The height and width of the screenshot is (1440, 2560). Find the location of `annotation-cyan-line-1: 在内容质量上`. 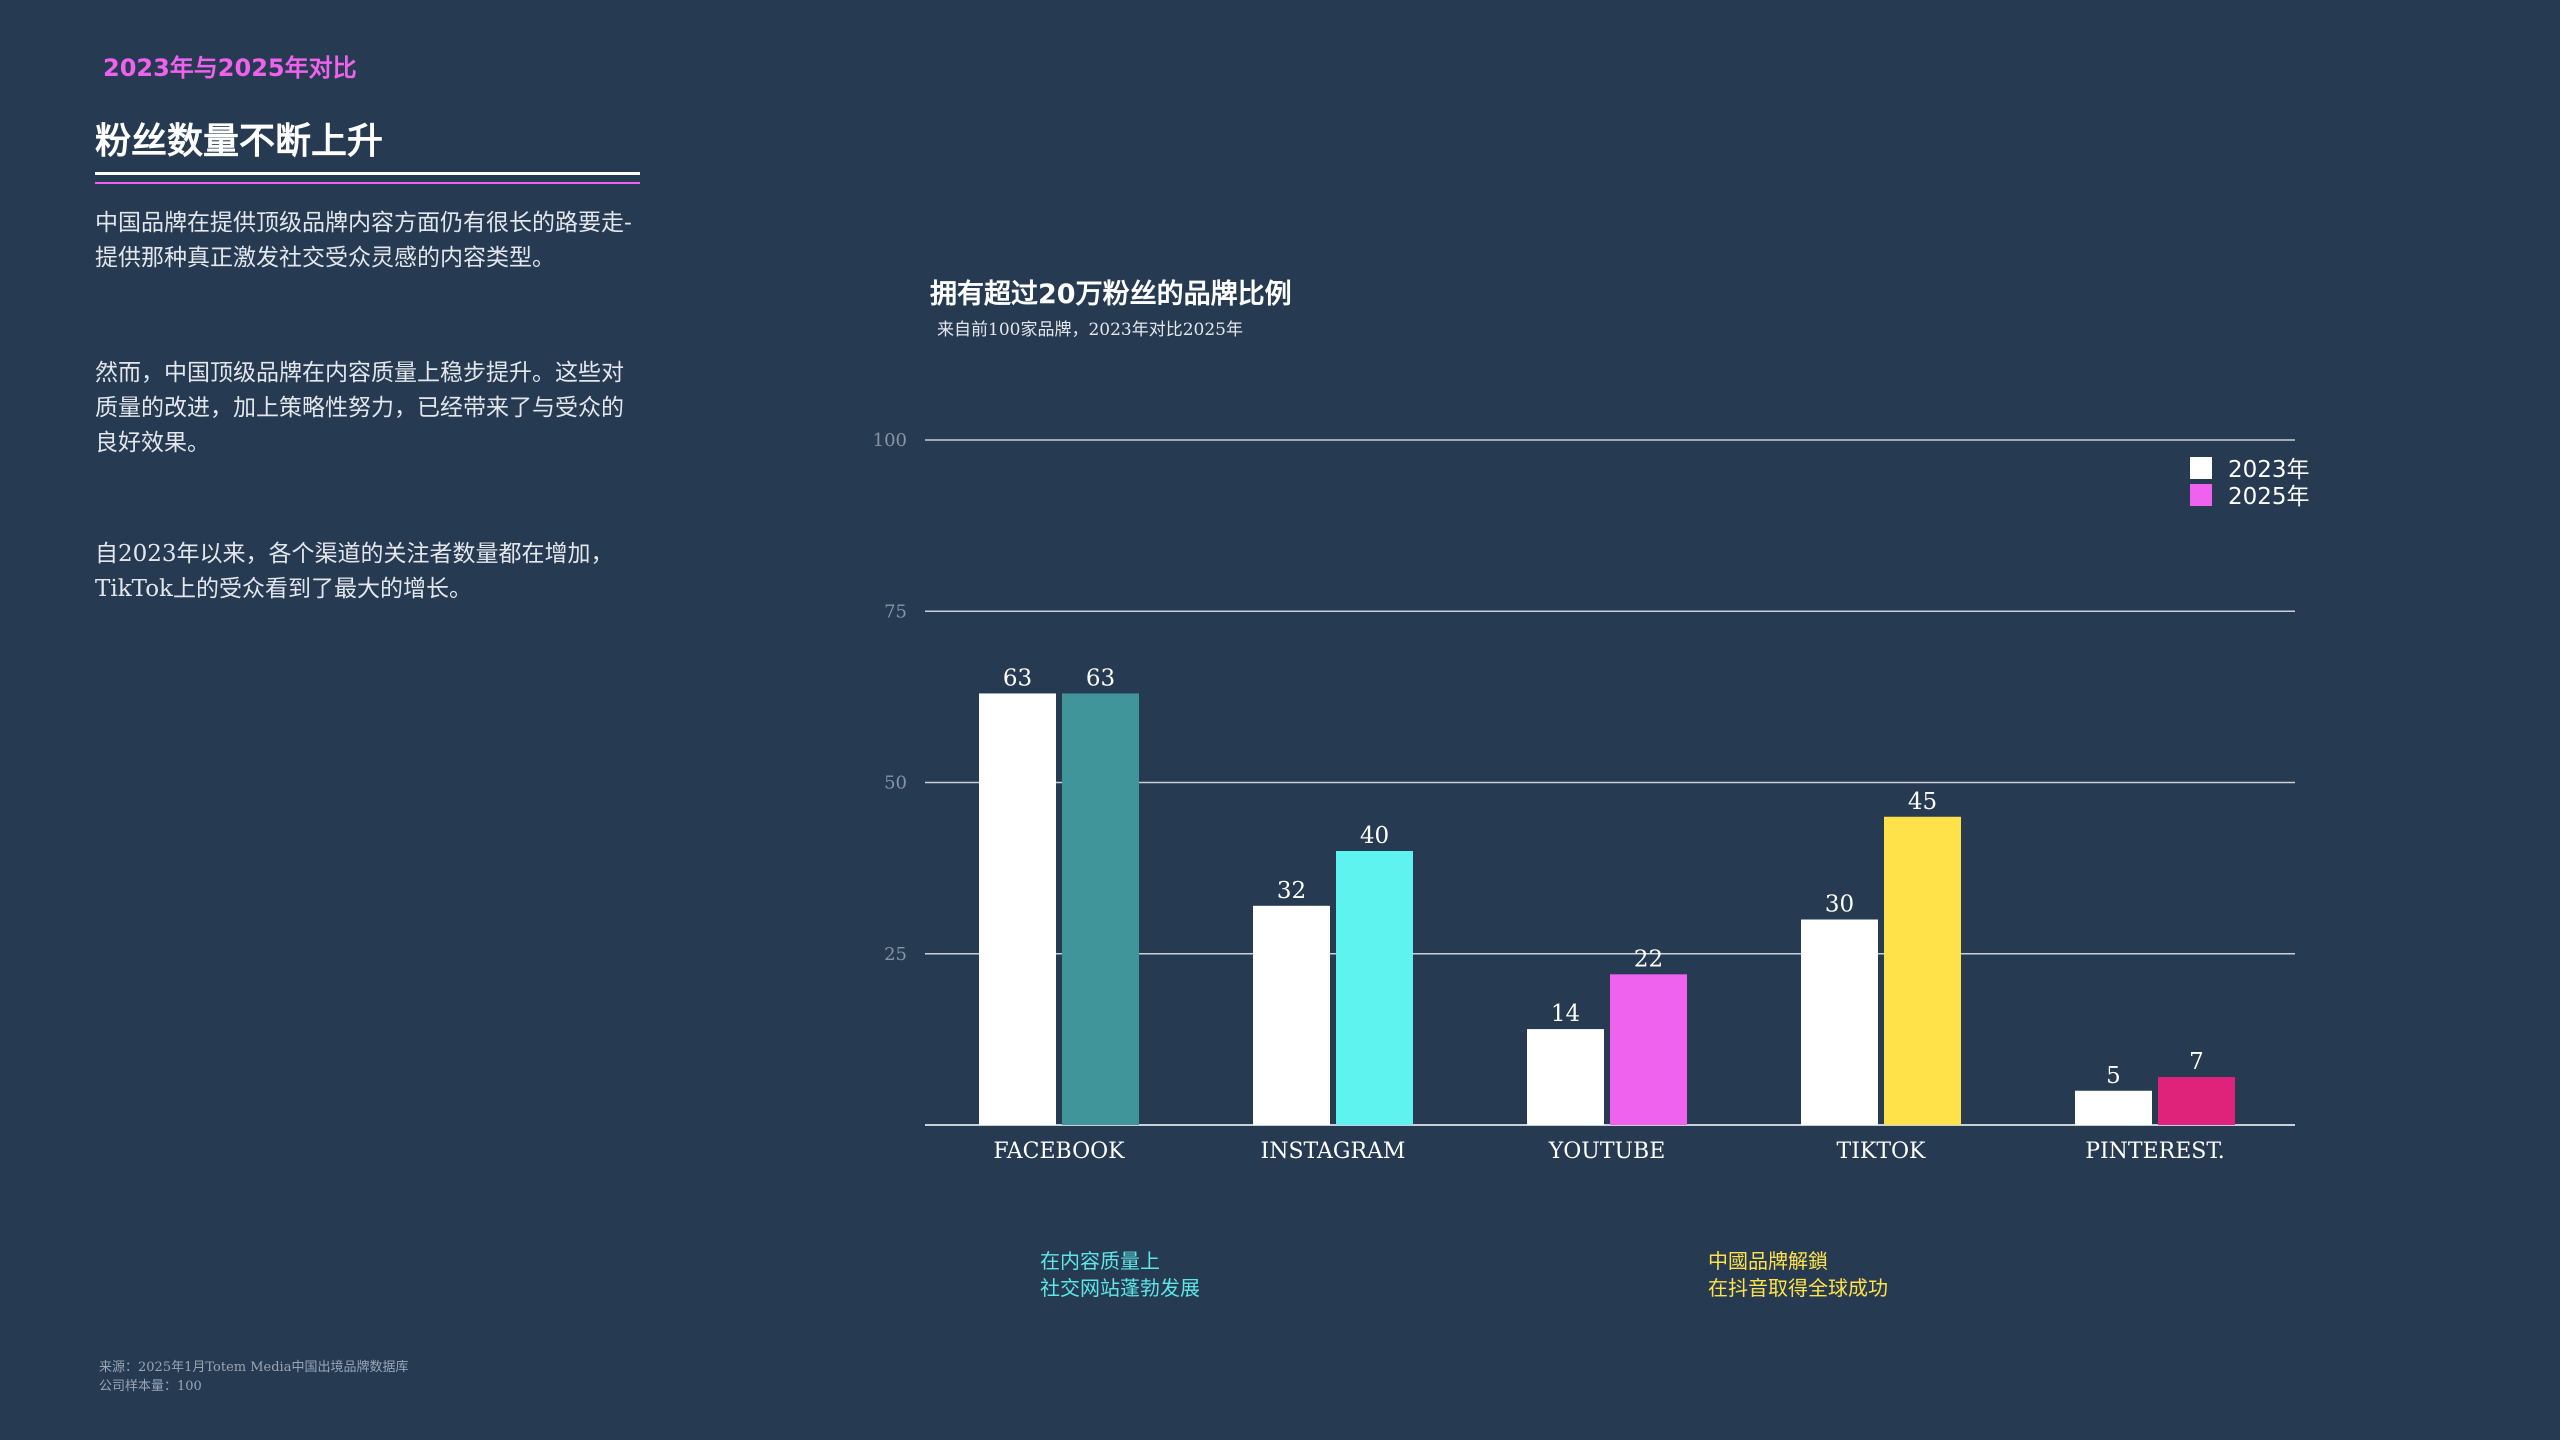

annotation-cyan-line-1: 在内容质量上 is located at coordinates (1100, 1261).